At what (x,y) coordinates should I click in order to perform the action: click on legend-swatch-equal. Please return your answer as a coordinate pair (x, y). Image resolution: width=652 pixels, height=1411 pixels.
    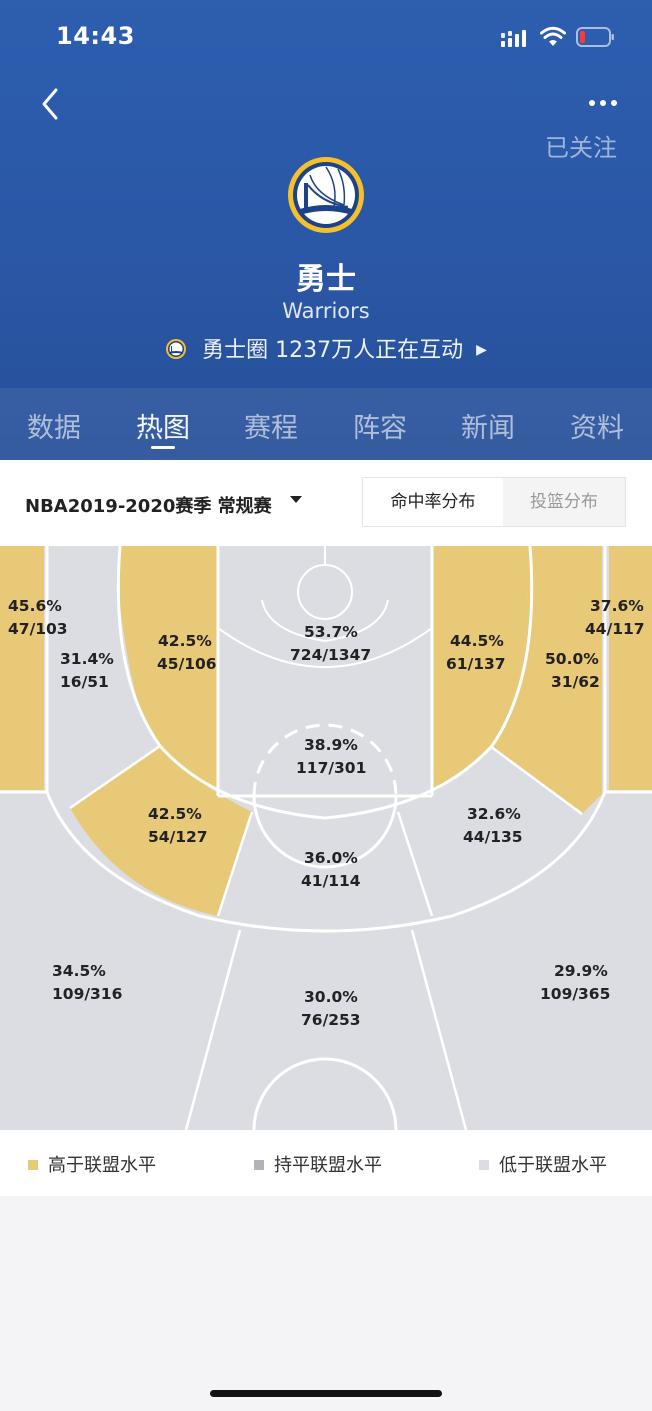
    Looking at the image, I should click on (259, 1165).